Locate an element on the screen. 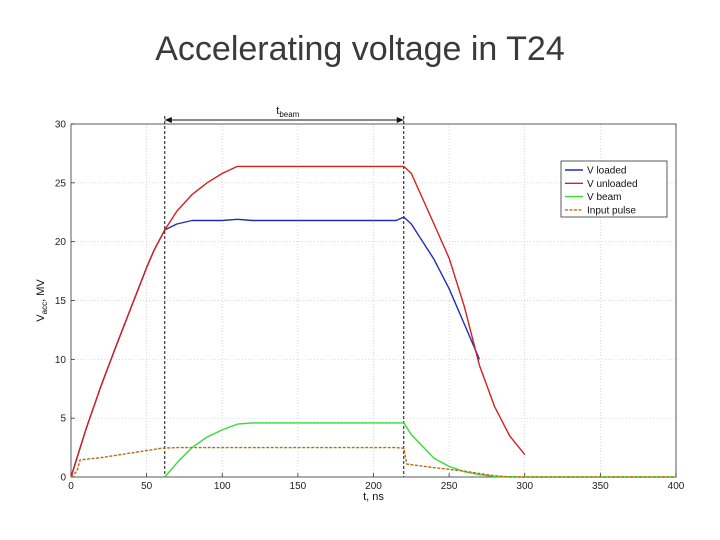 This screenshot has height=540, width=720. y-axis-label: Vacc, MV is located at coordinates (42, 300).